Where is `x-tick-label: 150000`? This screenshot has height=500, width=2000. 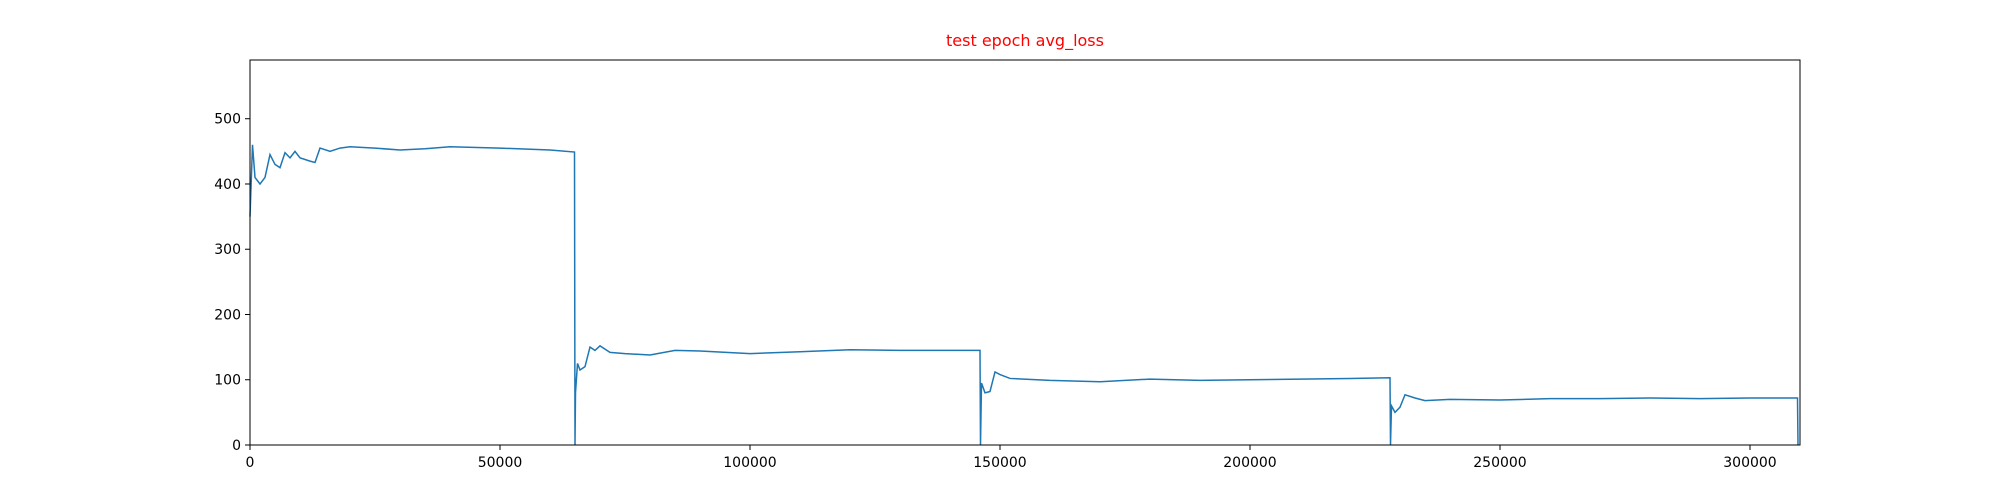
x-tick-label: 150000 is located at coordinates (999, 463).